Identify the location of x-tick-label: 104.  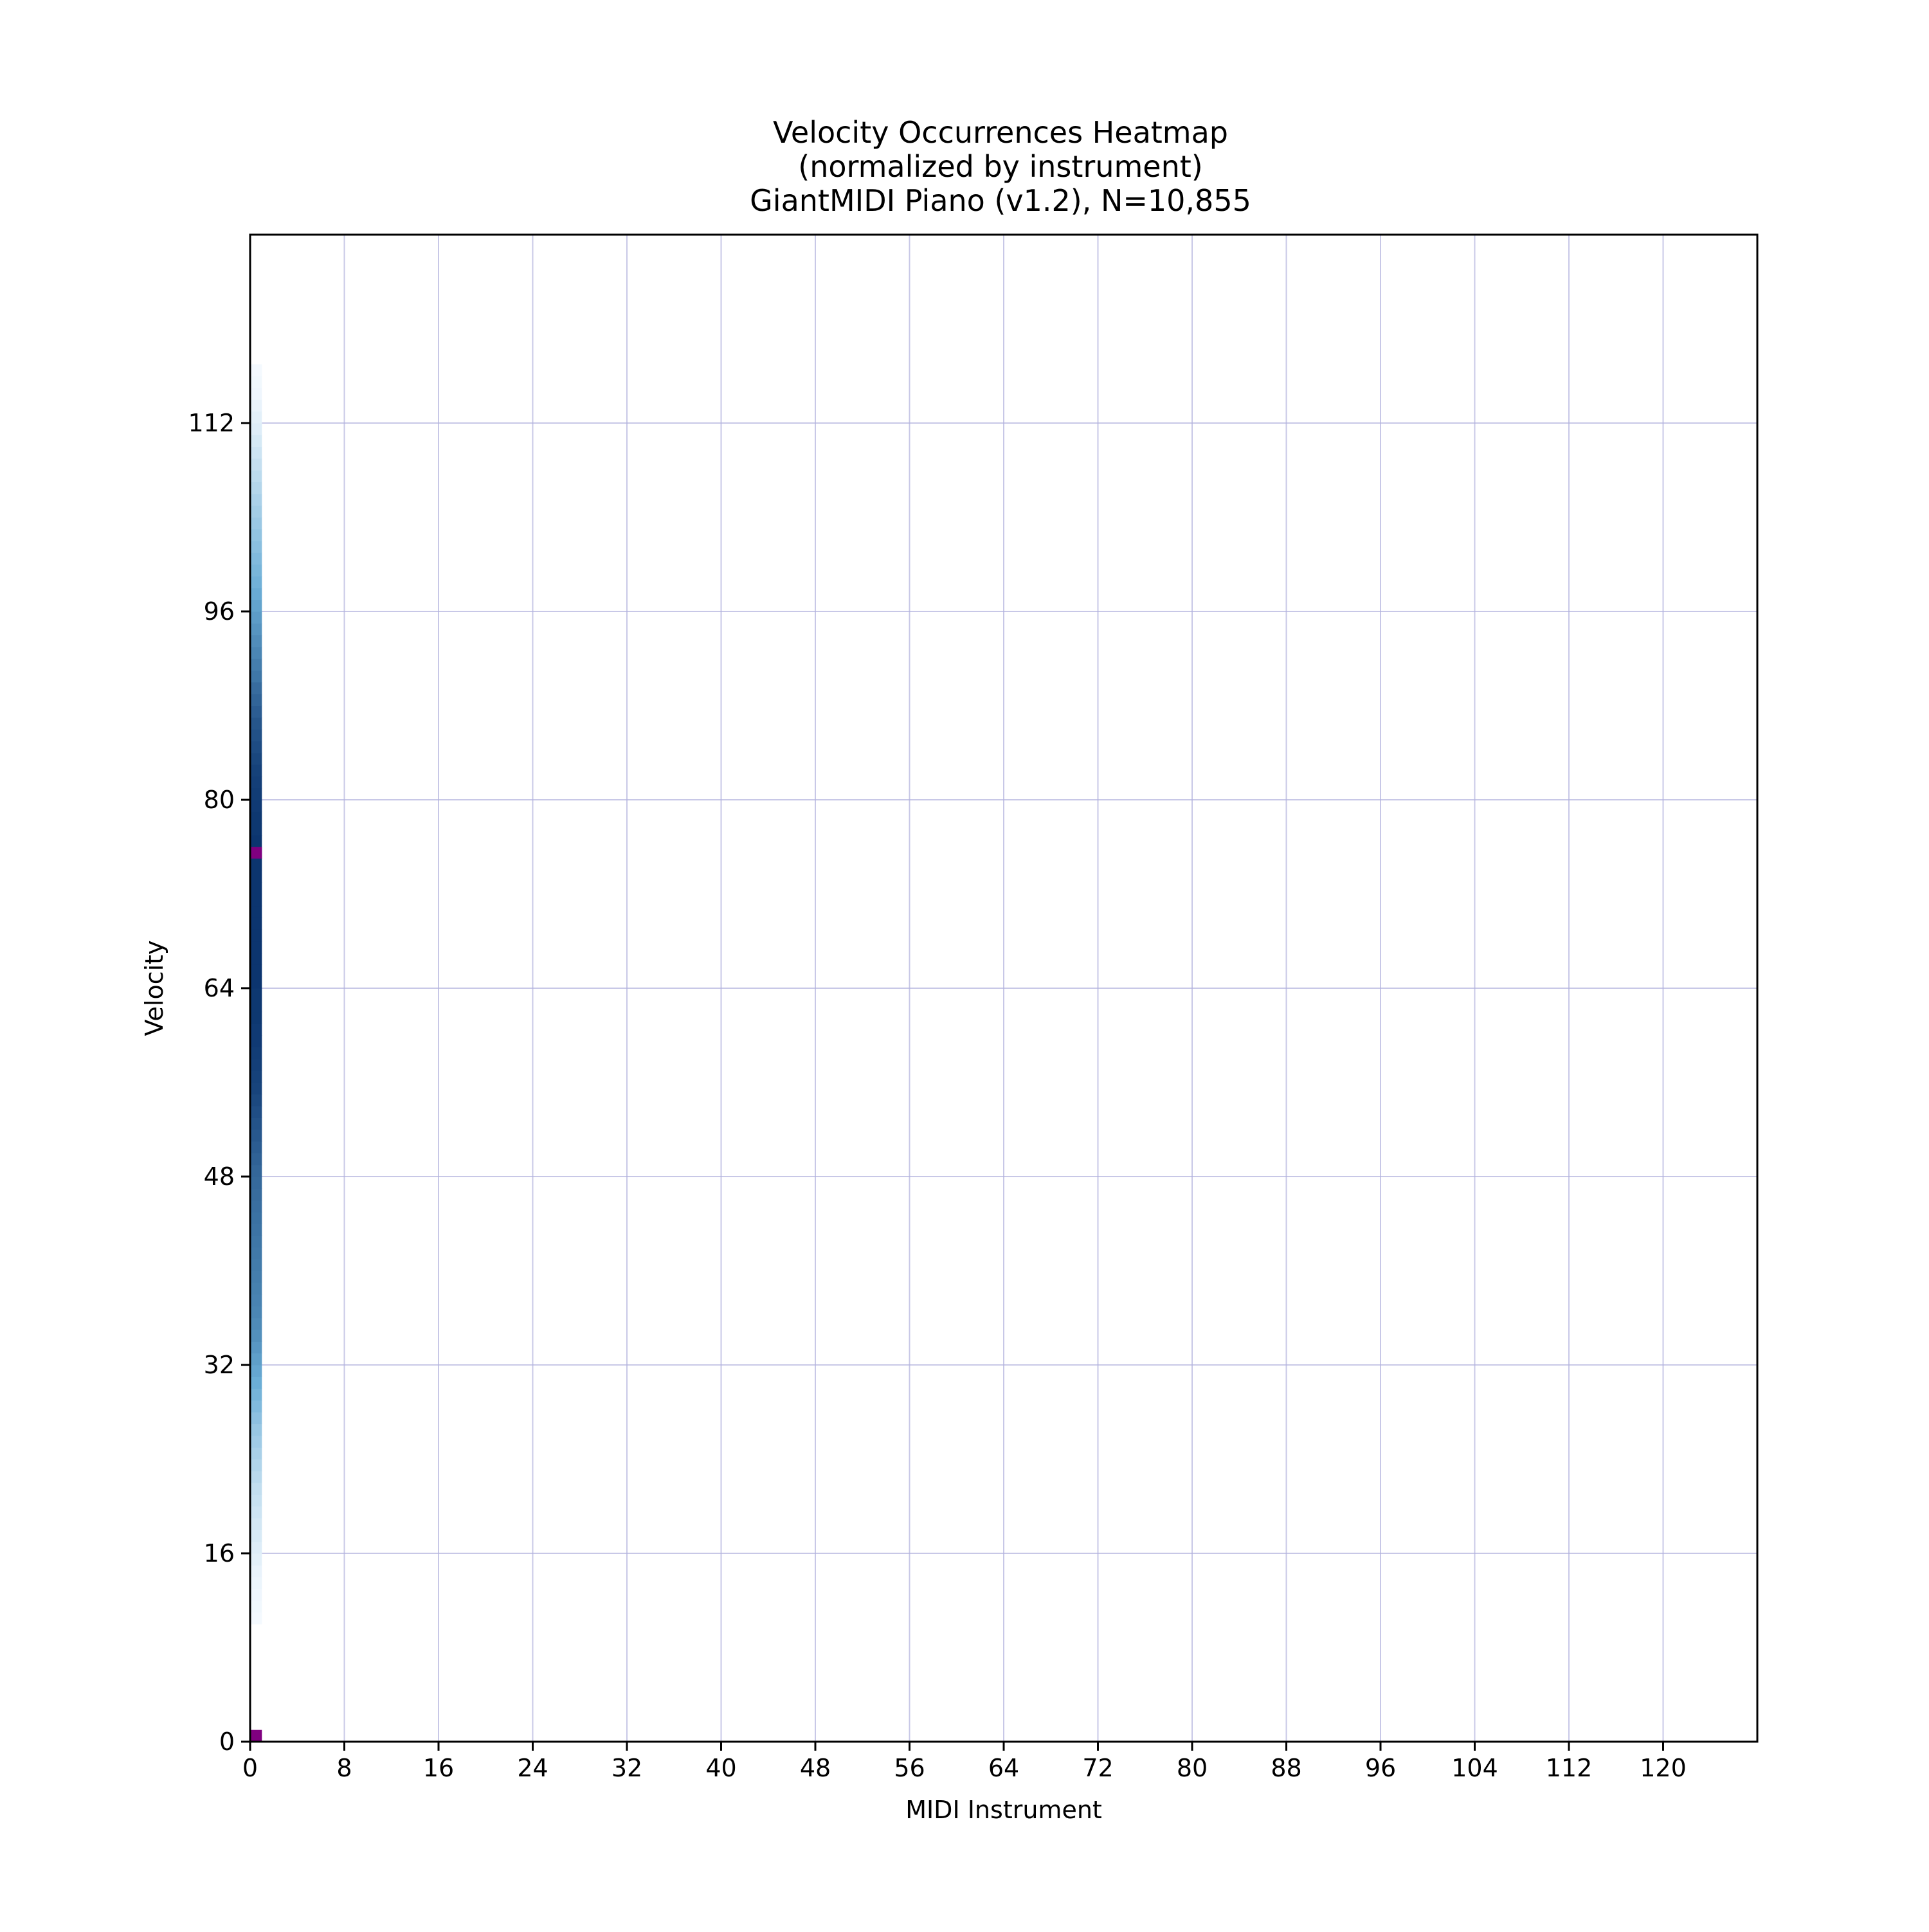
(1474, 1768).